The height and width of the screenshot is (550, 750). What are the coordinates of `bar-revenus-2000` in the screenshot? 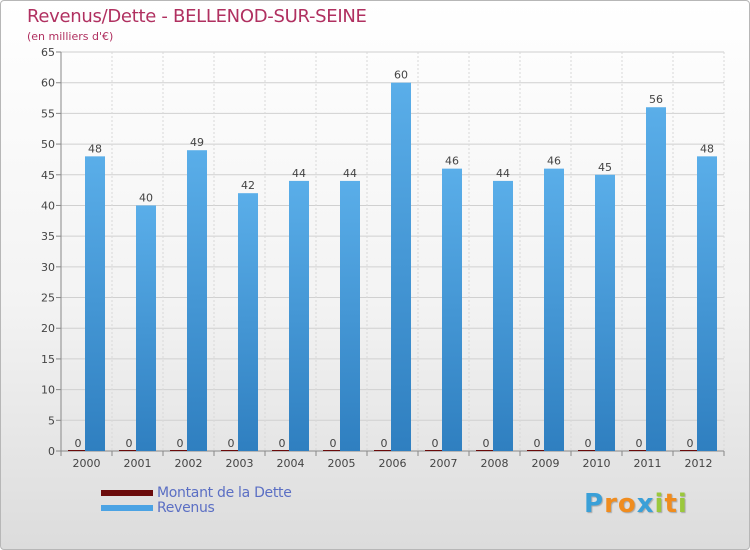 It's located at (95, 303).